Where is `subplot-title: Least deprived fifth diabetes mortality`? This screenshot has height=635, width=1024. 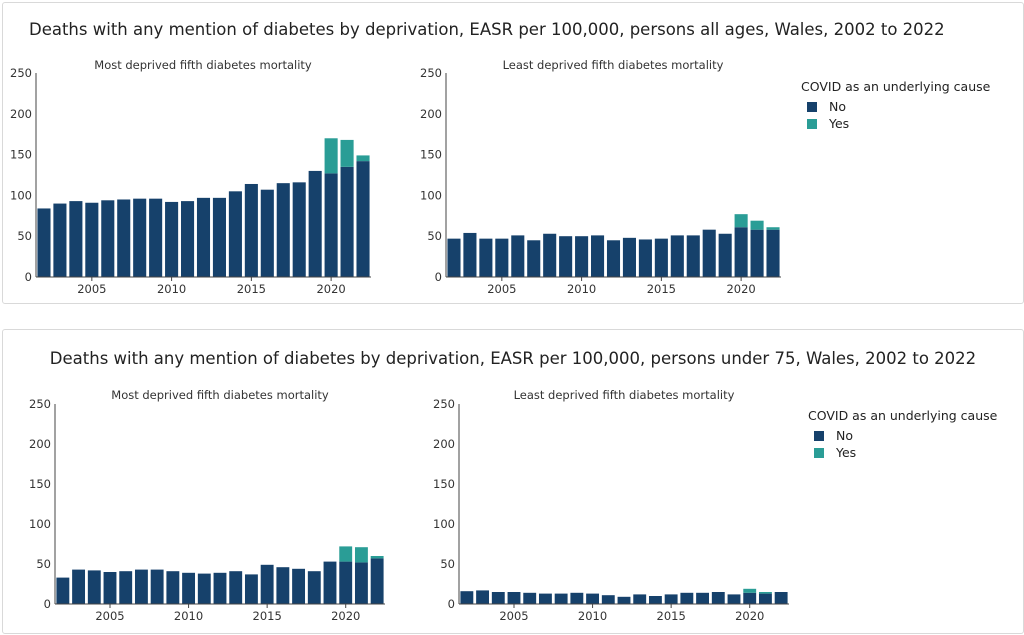 subplot-title: Least deprived fifth diabetes mortality is located at coordinates (624, 395).